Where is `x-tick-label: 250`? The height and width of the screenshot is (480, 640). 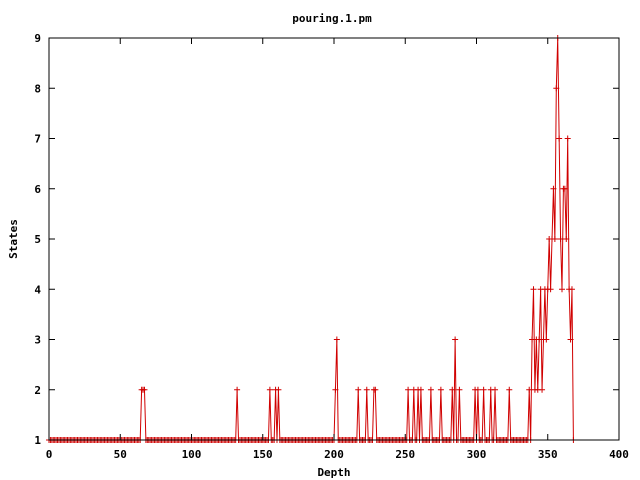
x-tick-label: 250 is located at coordinates (405, 454).